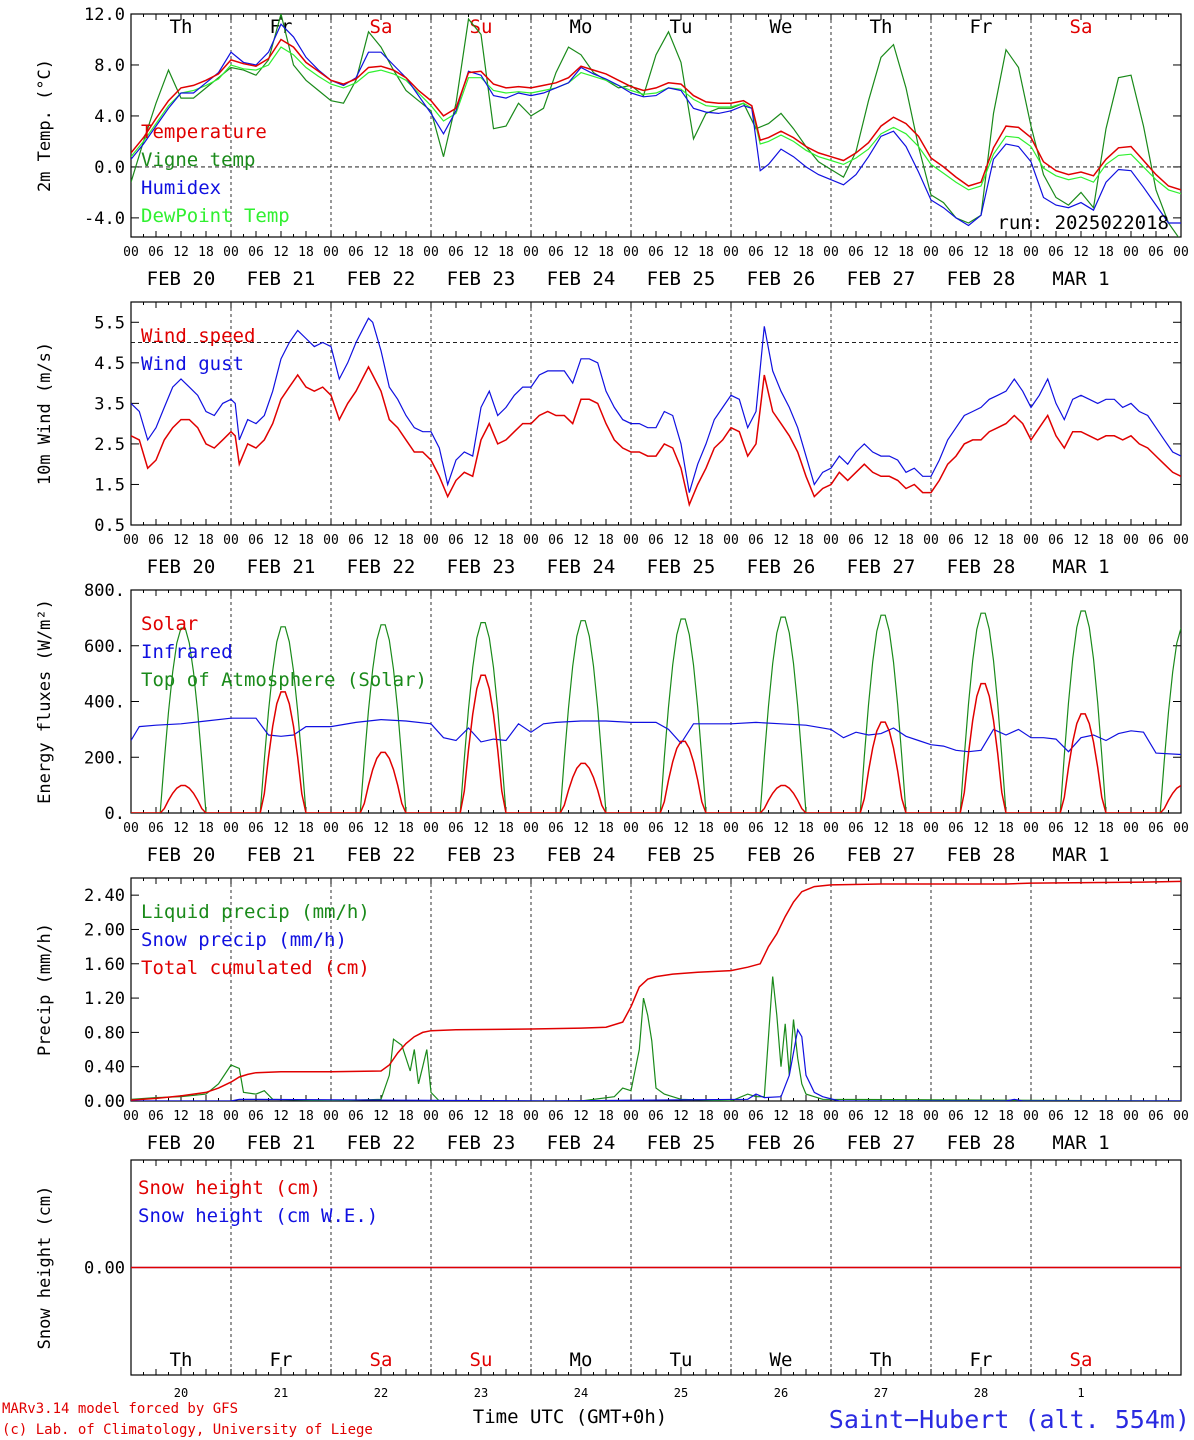 This screenshot has height=1440, width=1194. Describe the element at coordinates (981, 1143) in the screenshot. I see `date-label: FEB 28` at that location.